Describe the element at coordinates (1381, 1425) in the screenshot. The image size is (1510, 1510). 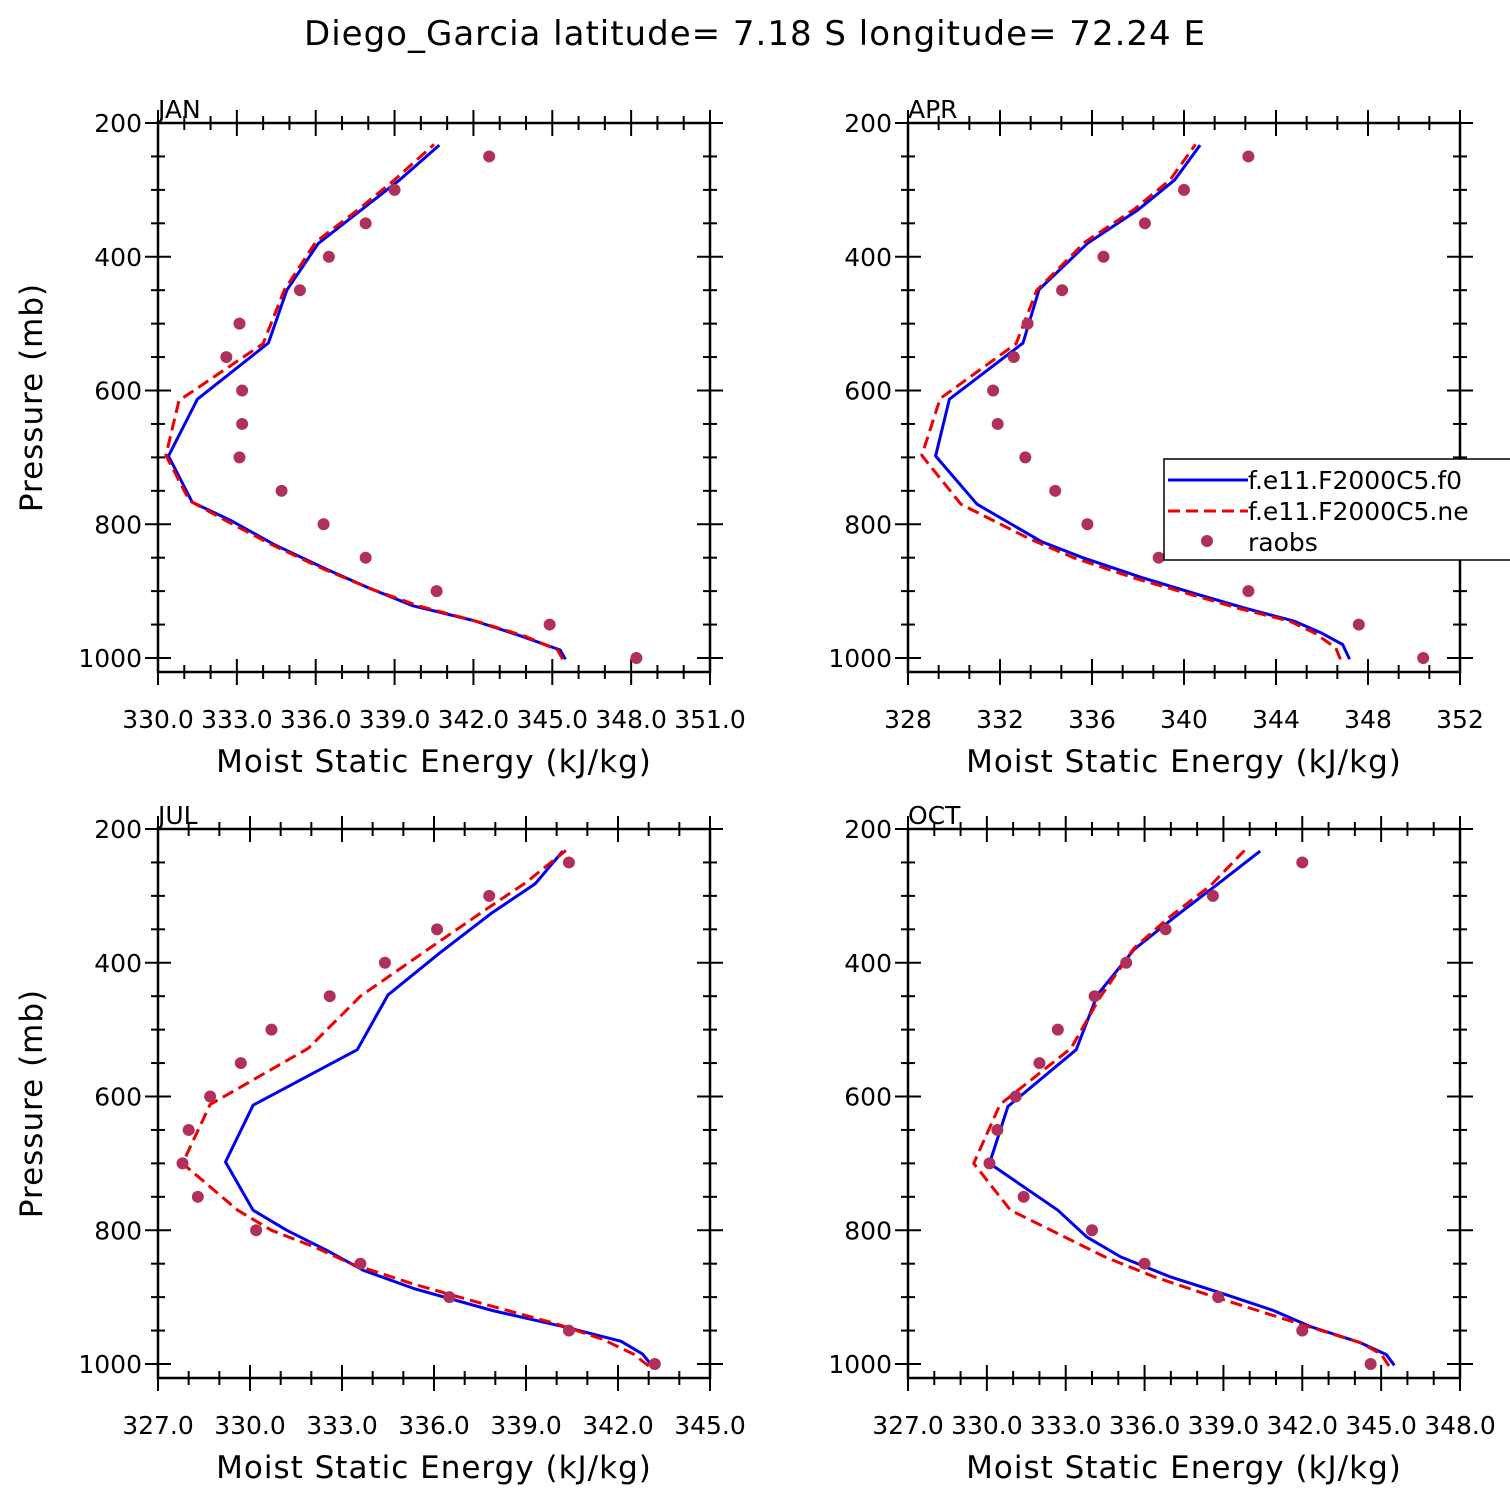
I see `x-tick-label: 345.0` at that location.